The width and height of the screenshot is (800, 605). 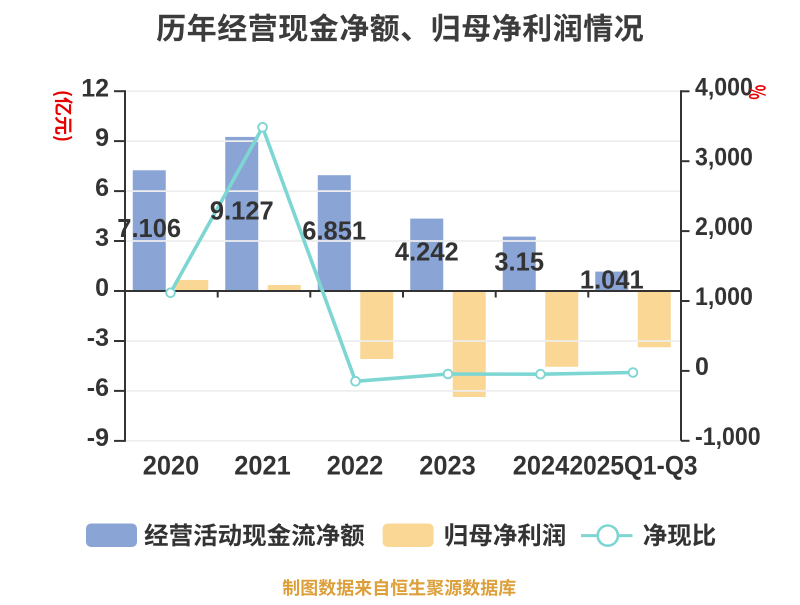 I want to click on svg-text: 1,000, so click(x=724, y=297).